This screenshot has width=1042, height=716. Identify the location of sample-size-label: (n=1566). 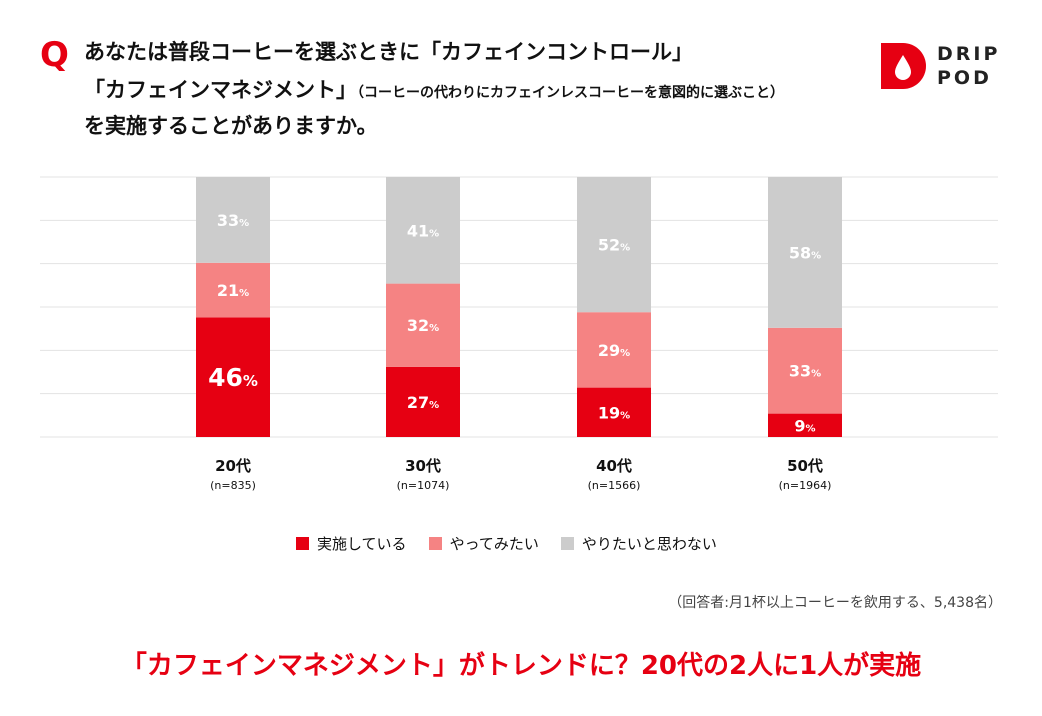
(614, 485).